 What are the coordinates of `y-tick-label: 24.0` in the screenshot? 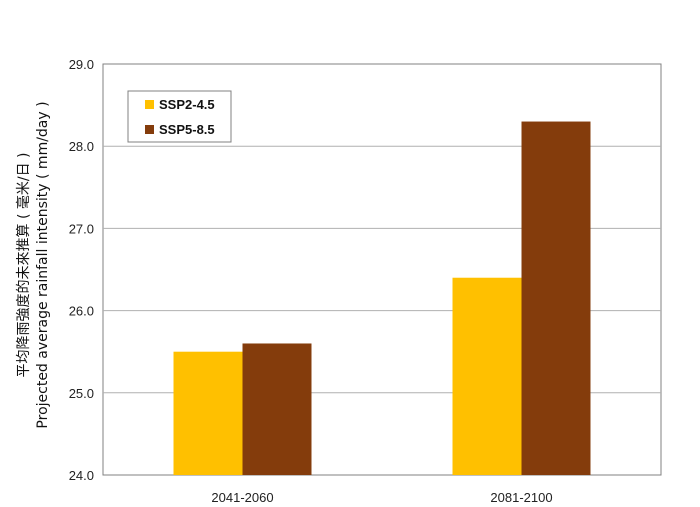 It's located at (81, 475).